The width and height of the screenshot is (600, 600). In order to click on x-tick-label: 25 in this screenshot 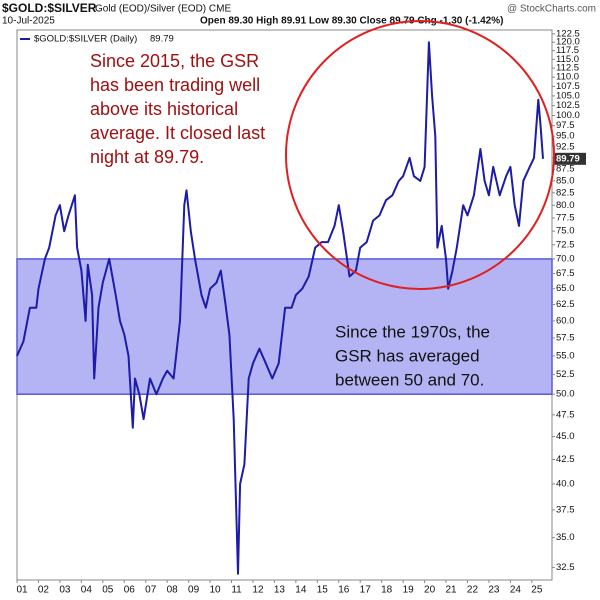, I will do `click(537, 590)`.